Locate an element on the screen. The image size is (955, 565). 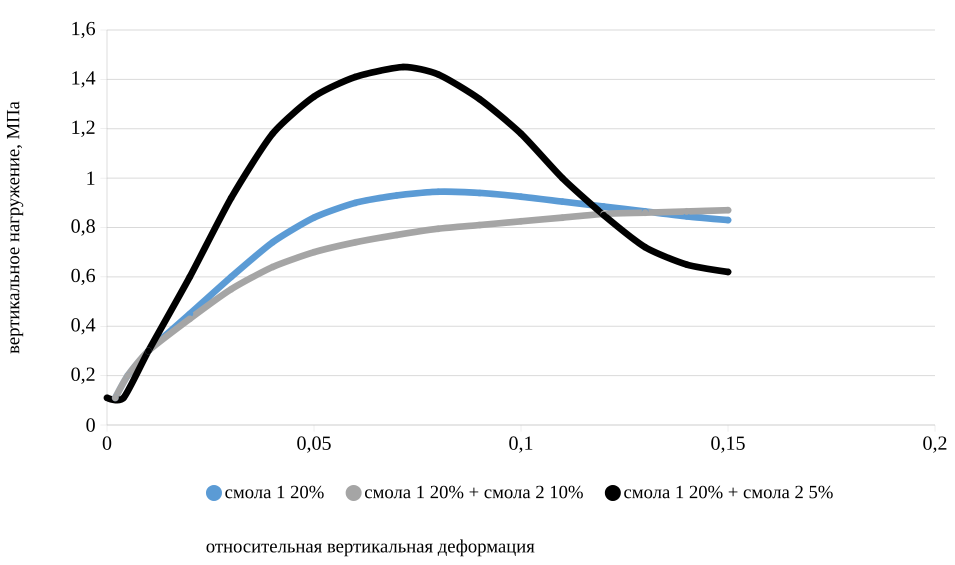
y-tick-label: 0,2 is located at coordinates (83, 375).